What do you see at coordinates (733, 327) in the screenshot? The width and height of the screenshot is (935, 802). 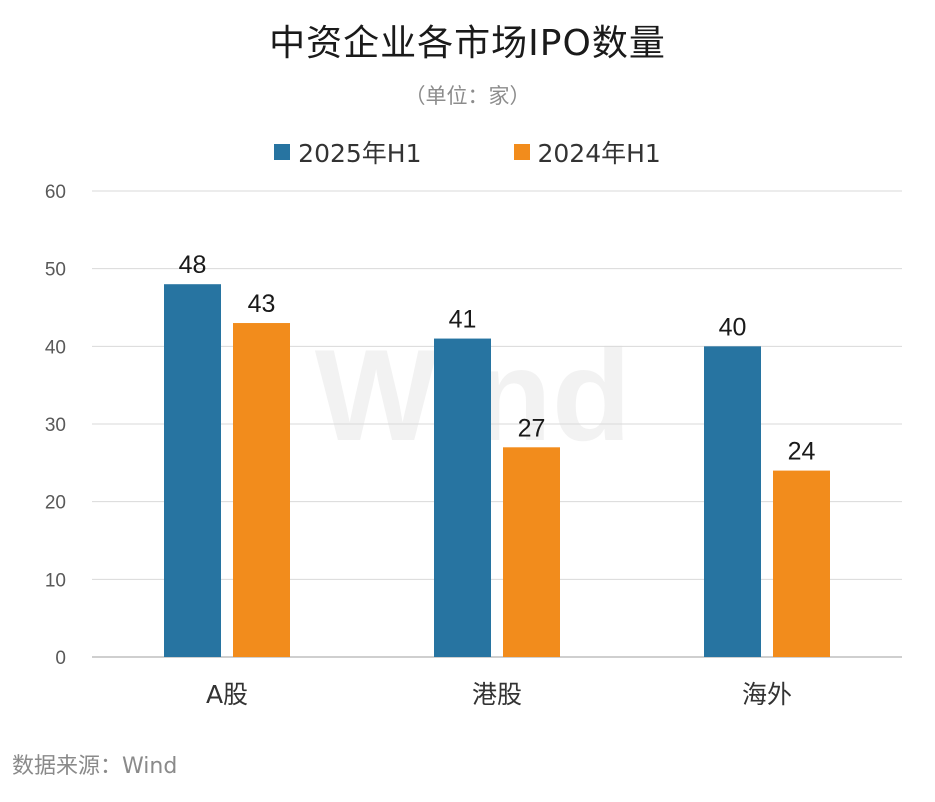 I see `data-label: 40` at bounding box center [733, 327].